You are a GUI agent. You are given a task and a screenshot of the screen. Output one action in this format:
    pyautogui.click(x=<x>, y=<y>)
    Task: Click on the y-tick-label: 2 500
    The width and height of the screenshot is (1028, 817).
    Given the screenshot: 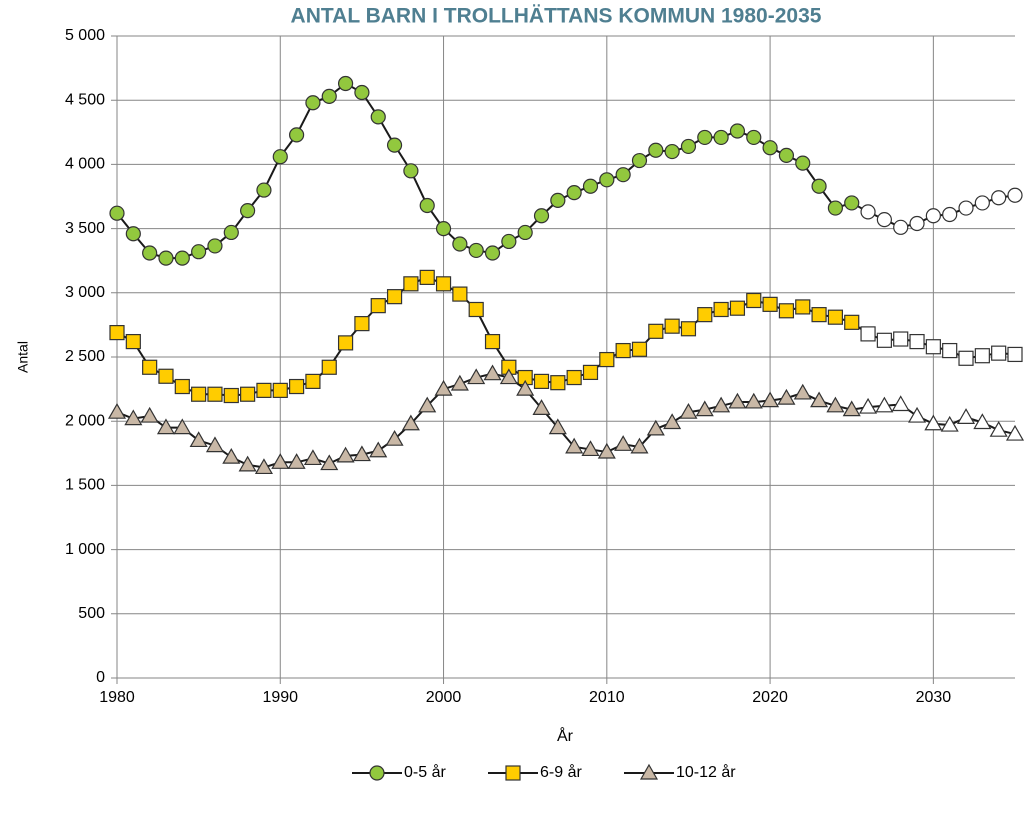 What is the action you would take?
    pyautogui.click(x=85, y=356)
    